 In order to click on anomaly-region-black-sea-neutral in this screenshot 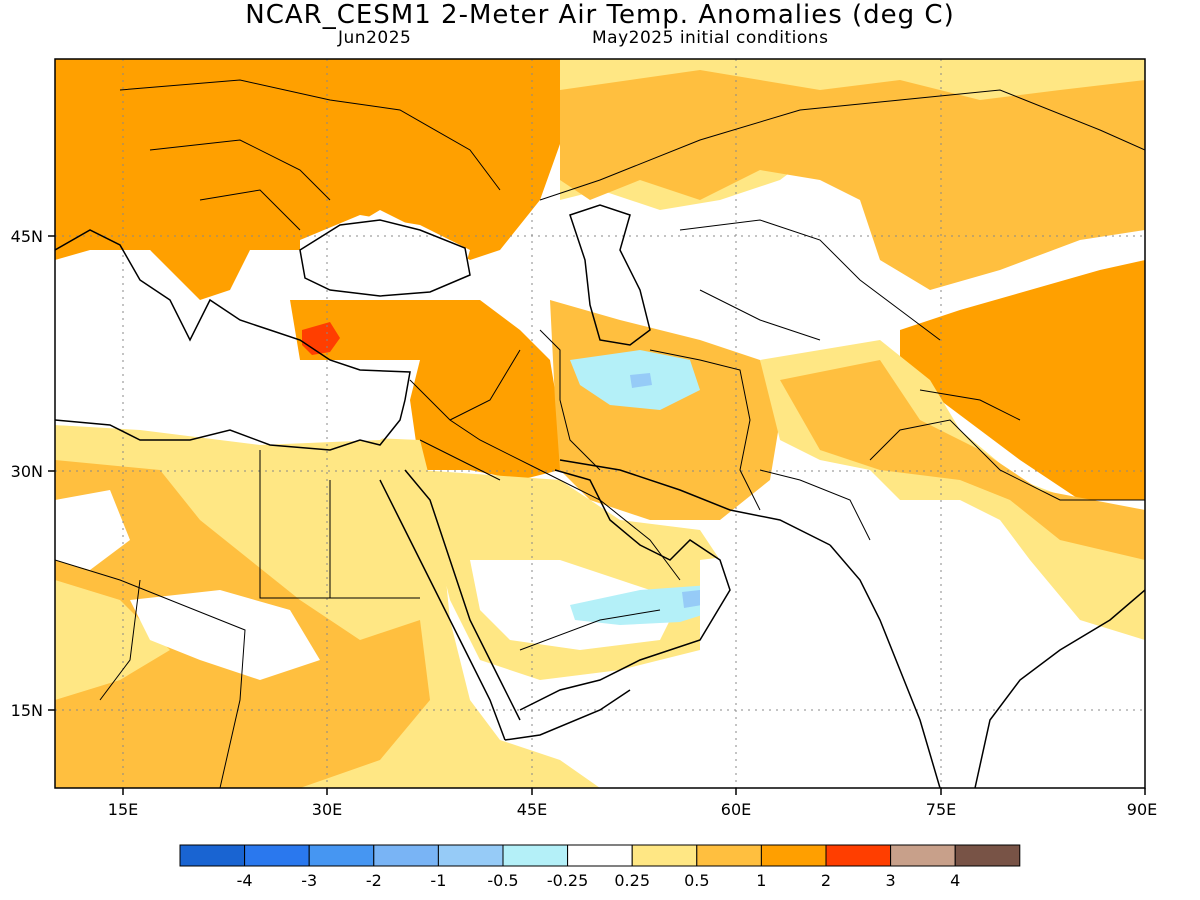, I will do `click(385, 255)`.